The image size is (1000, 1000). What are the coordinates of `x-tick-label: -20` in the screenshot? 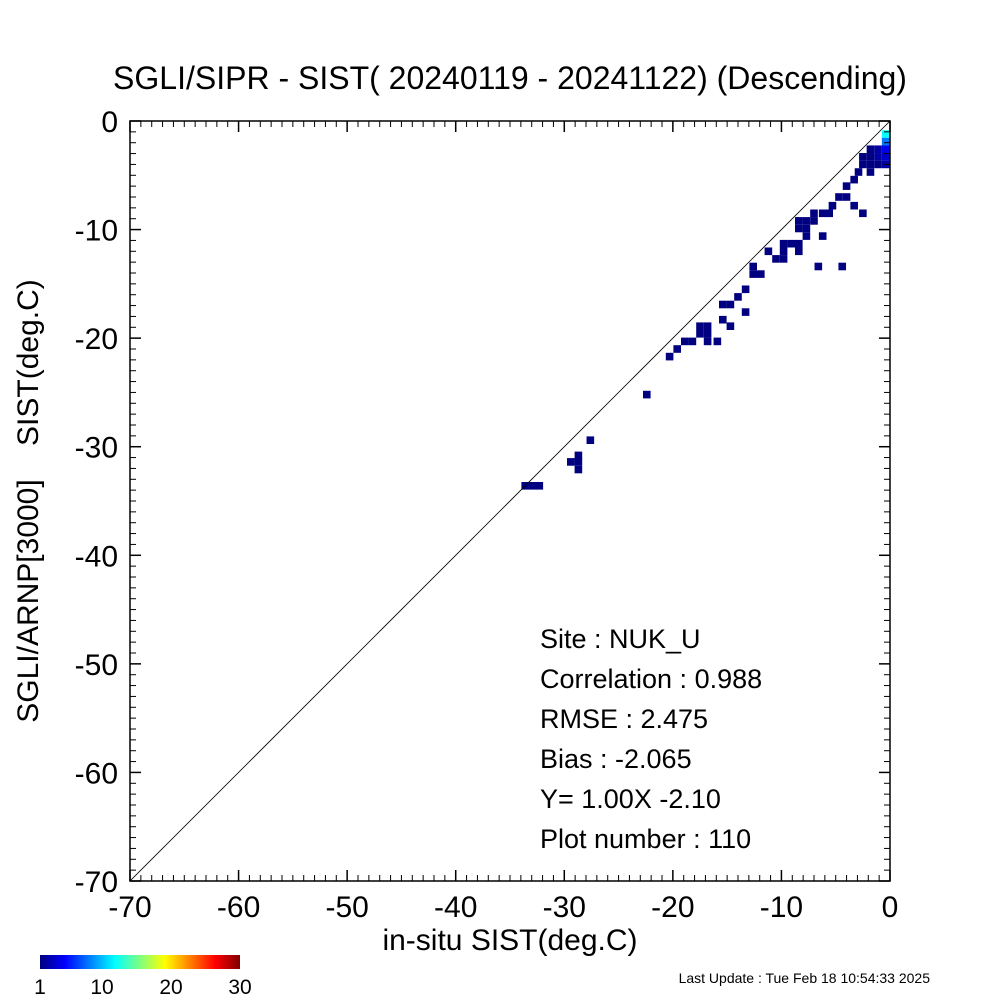 It's located at (672, 907).